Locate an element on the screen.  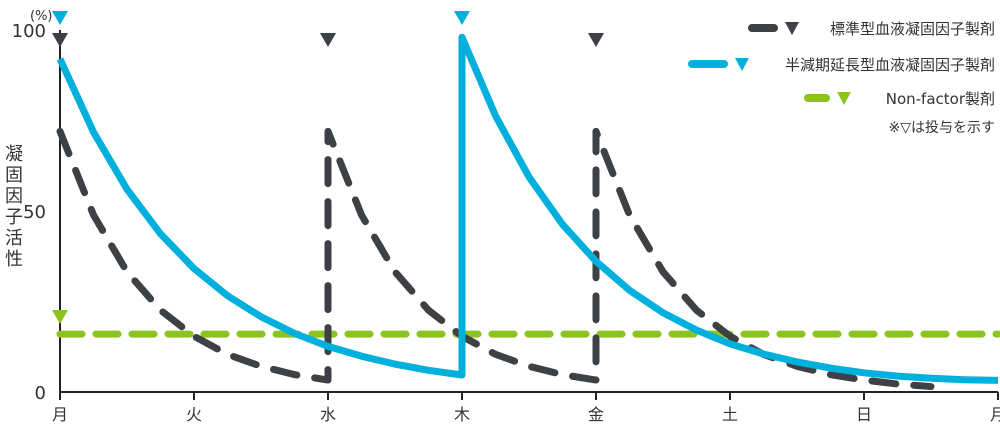
y-tick-label: 100 is located at coordinates (29, 31).